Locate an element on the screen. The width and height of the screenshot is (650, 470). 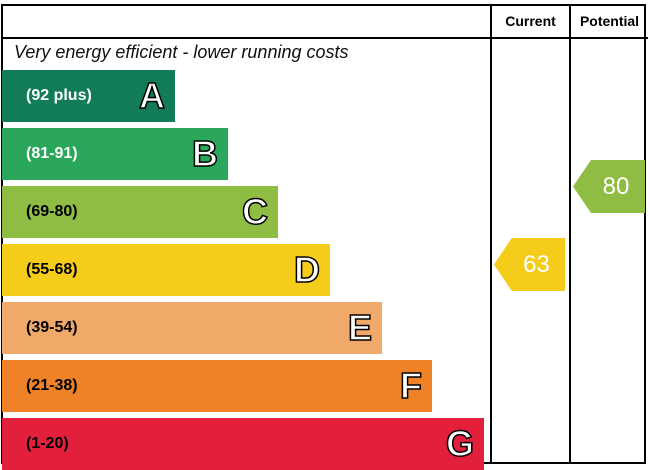
potential-header: Potential is located at coordinates (609, 21).